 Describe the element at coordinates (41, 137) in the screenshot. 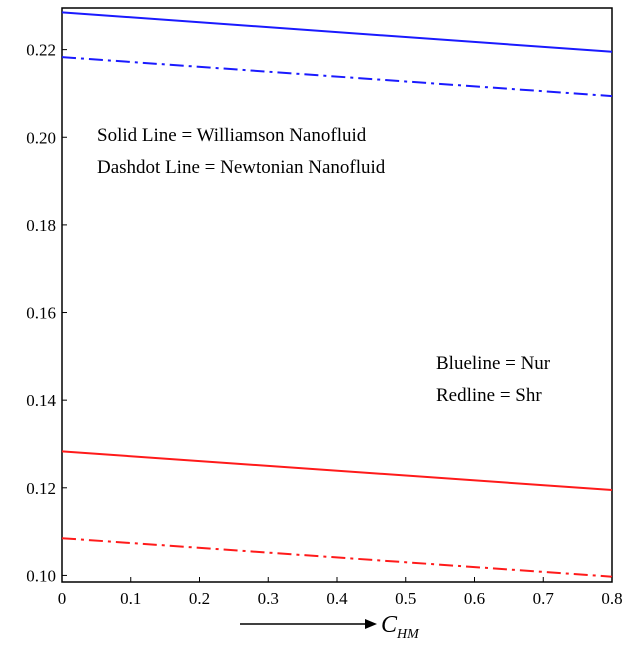

I see `y-tick-label: 0.20` at that location.